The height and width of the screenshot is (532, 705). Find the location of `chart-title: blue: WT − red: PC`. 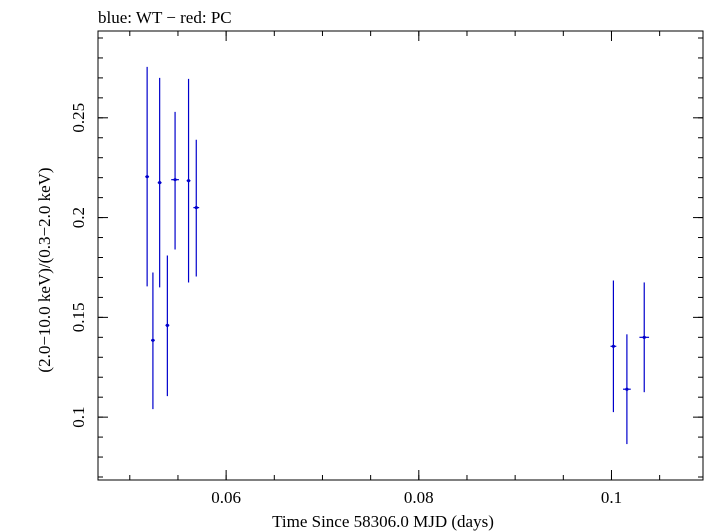

chart-title: blue: WT − red: PC is located at coordinates (165, 17).